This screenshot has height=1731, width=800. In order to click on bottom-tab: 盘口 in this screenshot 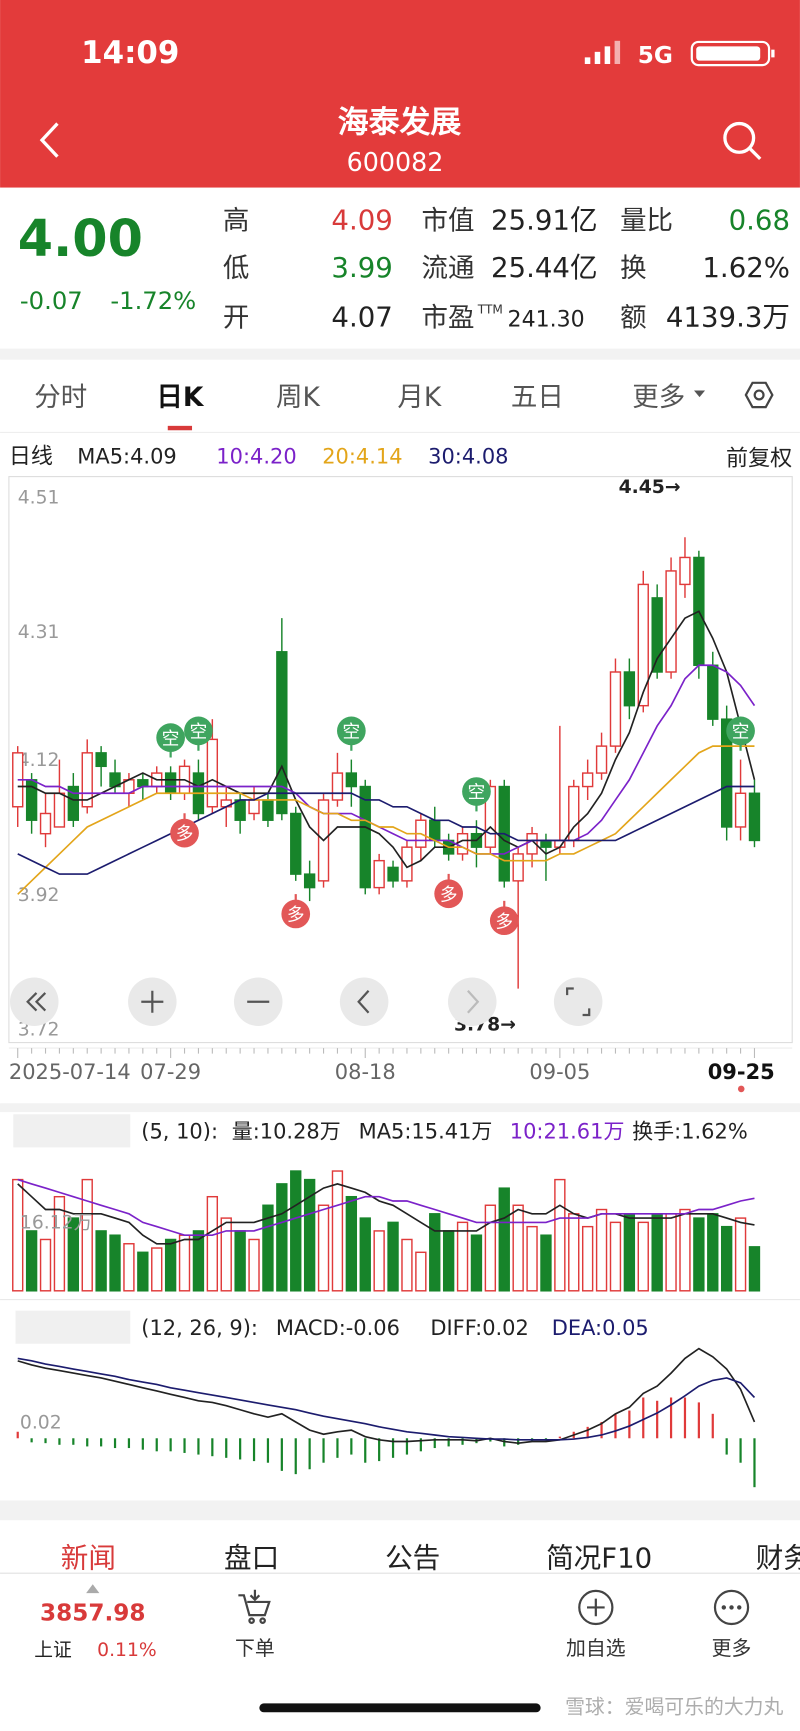, I will do `click(251, 1558)`.